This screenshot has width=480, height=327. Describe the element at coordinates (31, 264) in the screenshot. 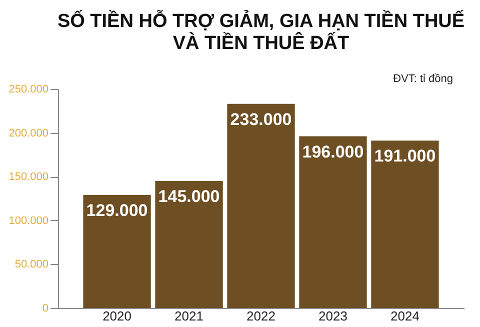

I see `y-tick-label: 50.000` at that location.